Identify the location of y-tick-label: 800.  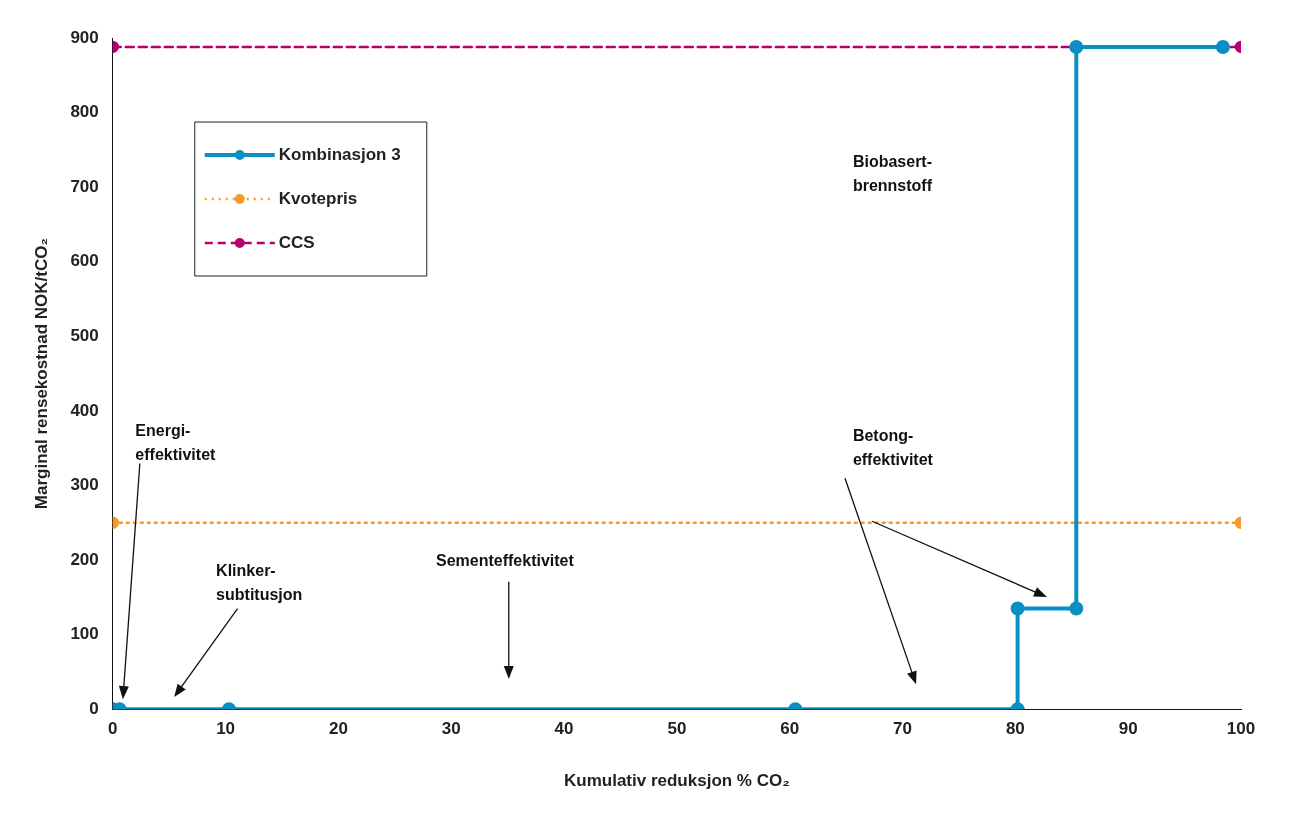
(84, 112).